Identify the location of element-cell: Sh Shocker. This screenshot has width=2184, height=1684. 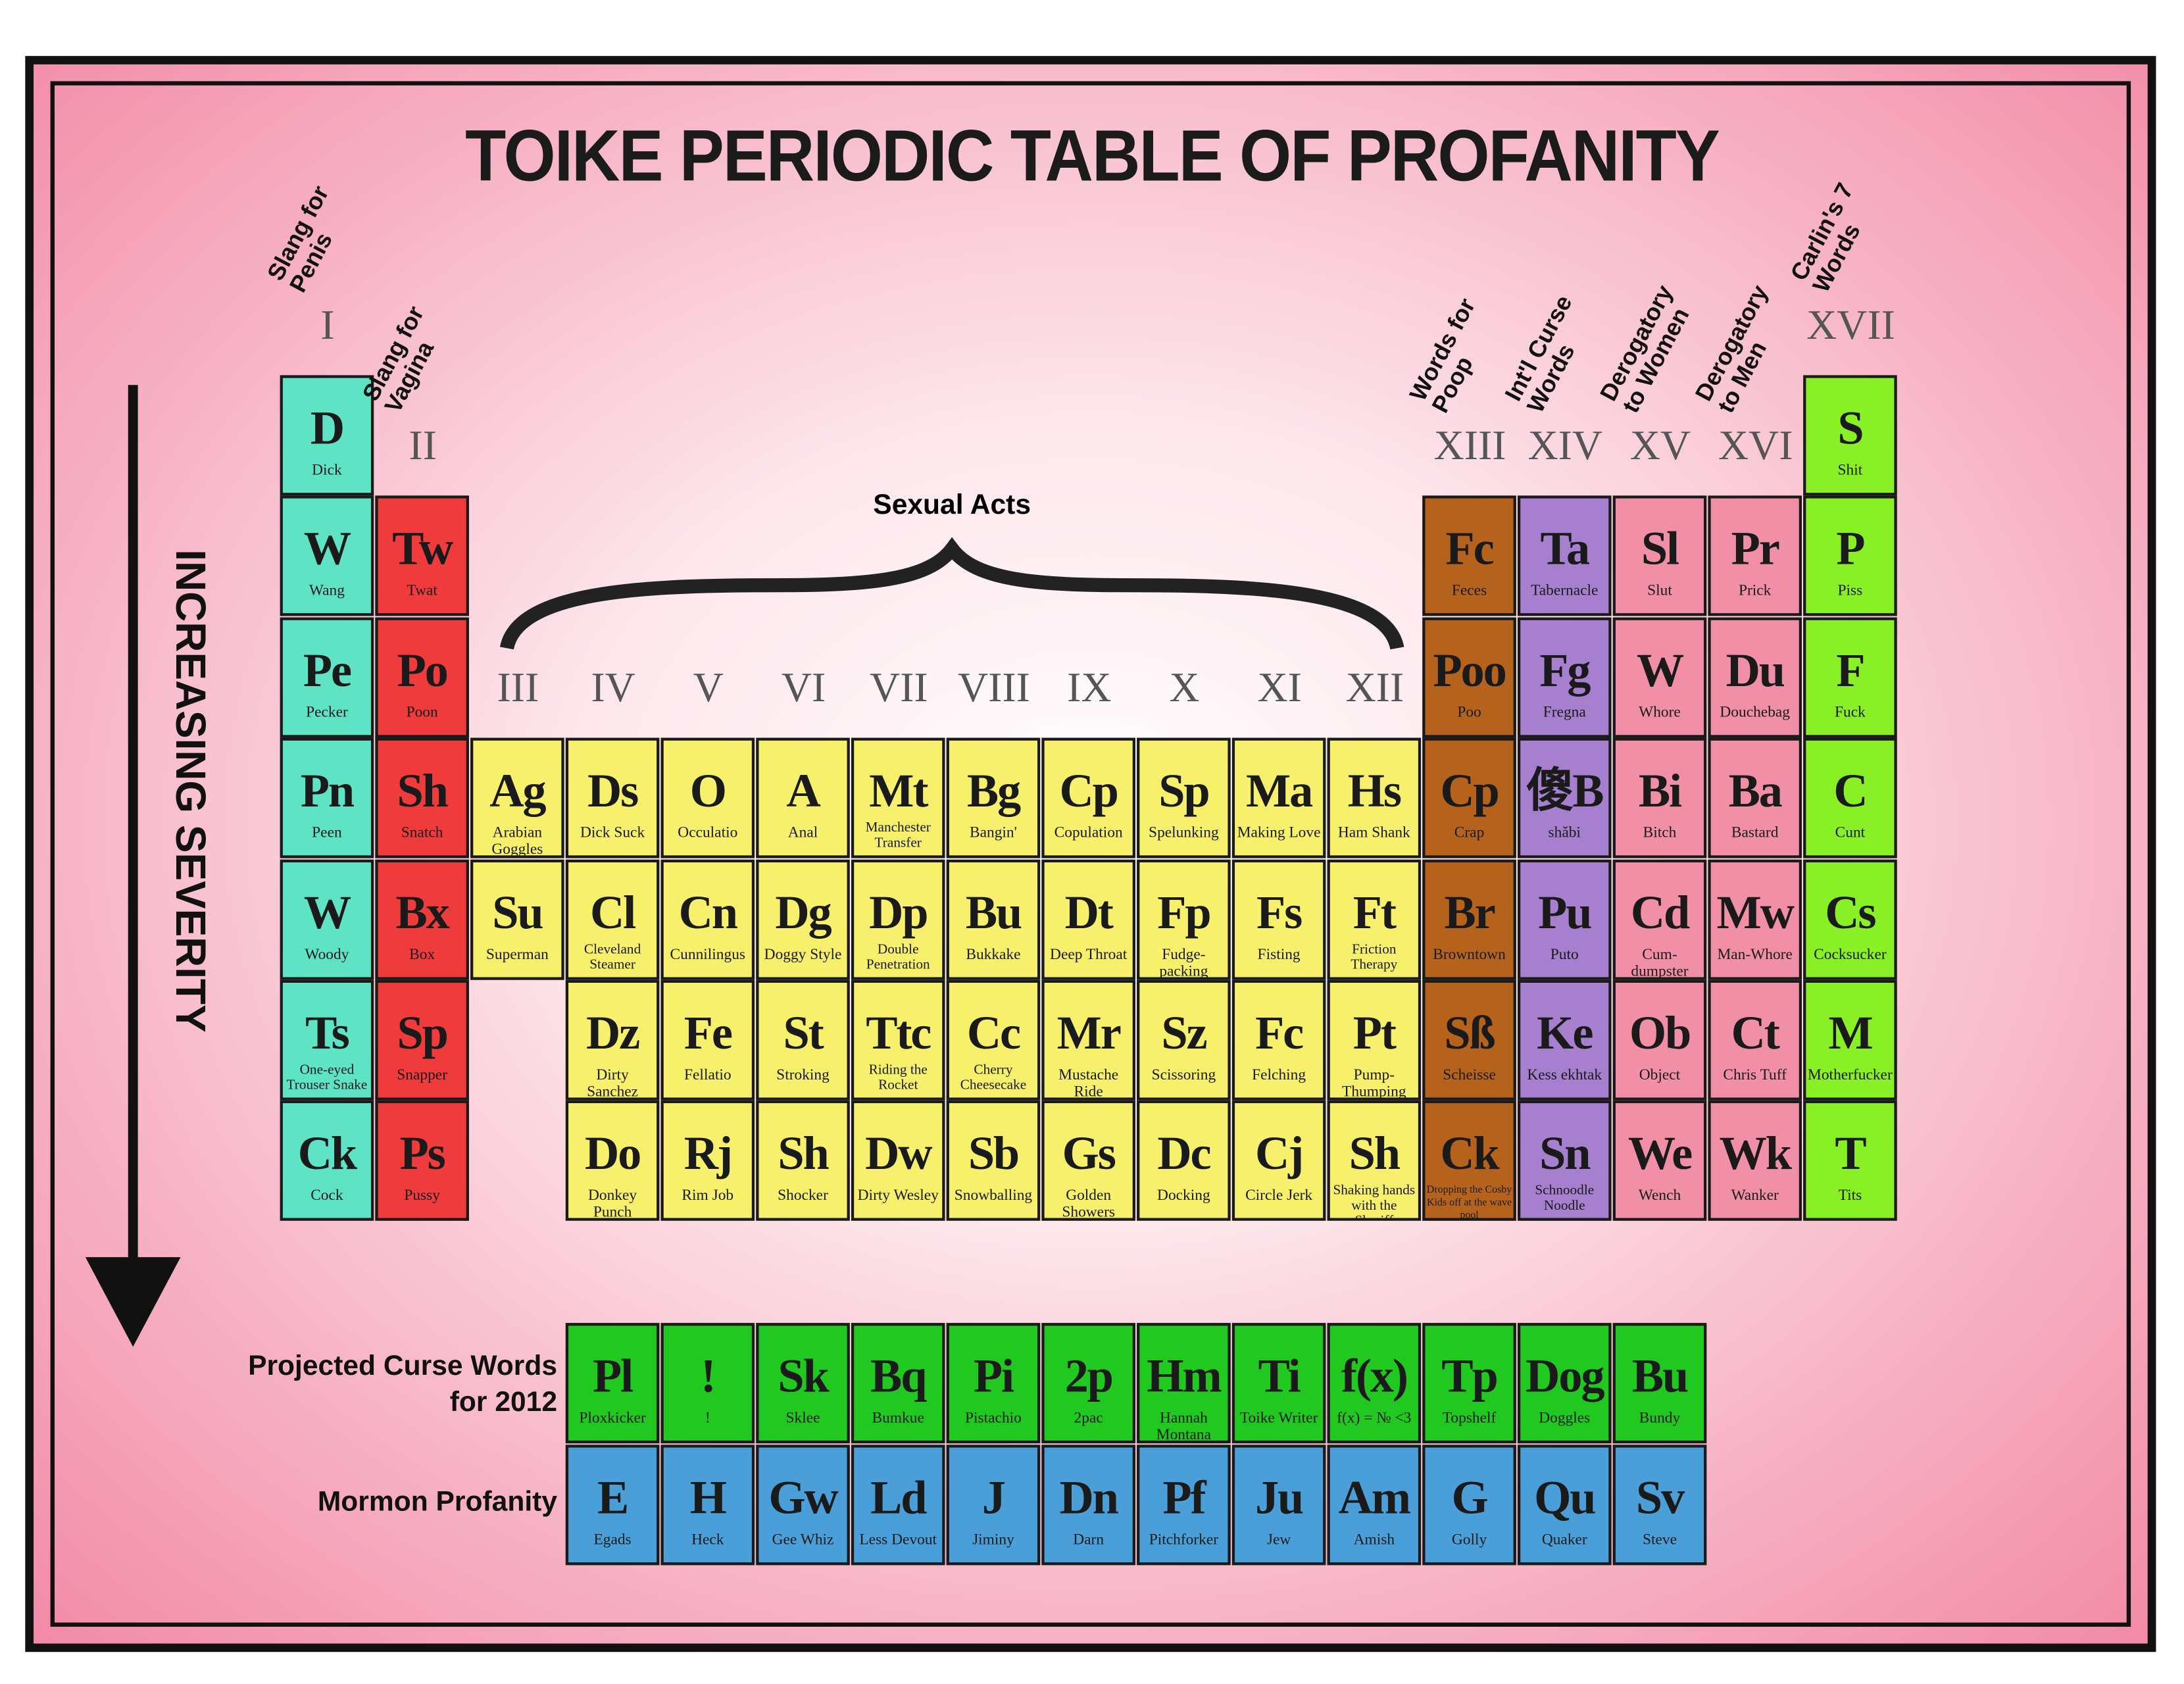
(803, 1161).